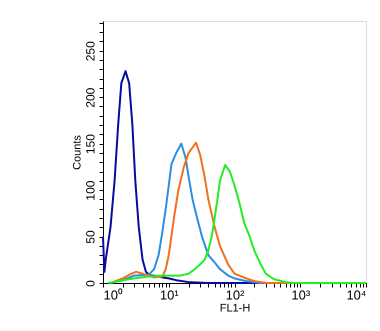 The image size is (380, 331). I want to click on y-tick-label: 250, so click(91, 51).